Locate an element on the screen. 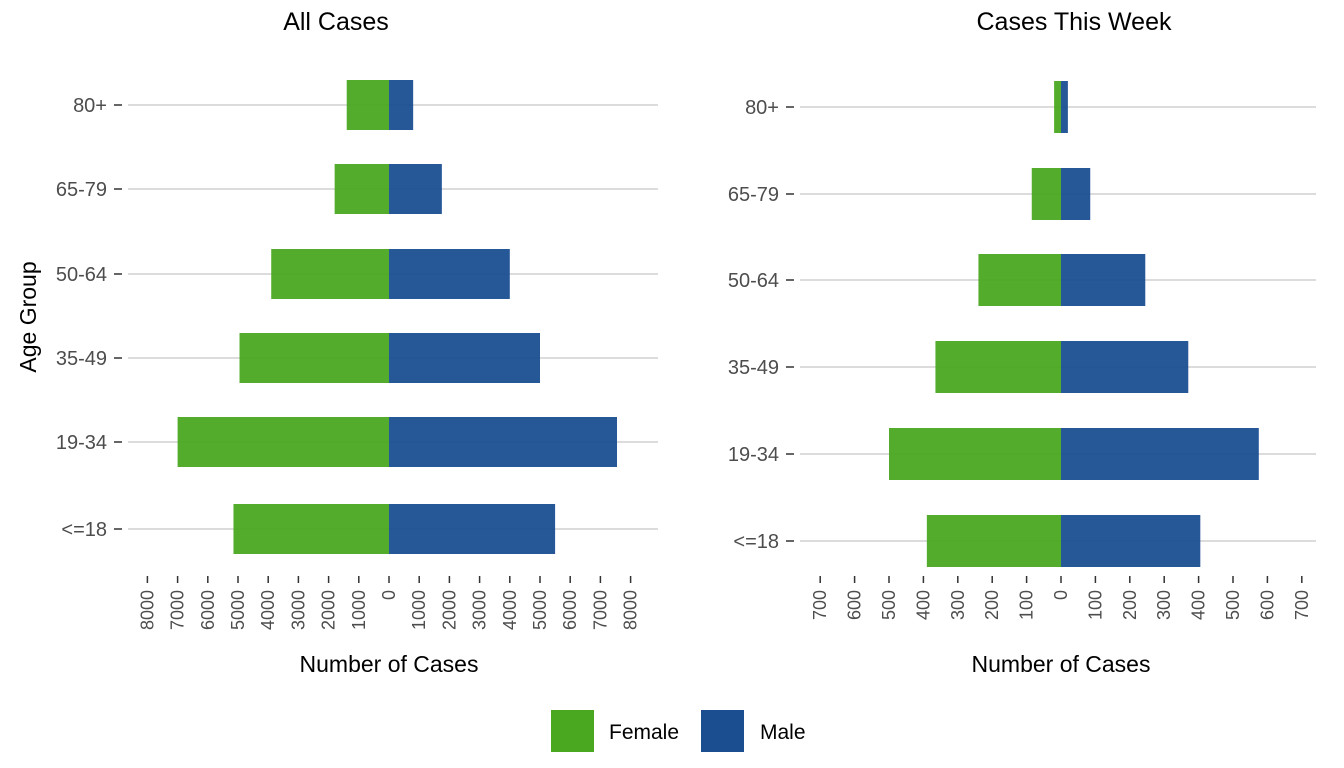 Image resolution: width=1344 pixels, height=768 pixels. y-axis-title: Age Group is located at coordinates (28, 316).